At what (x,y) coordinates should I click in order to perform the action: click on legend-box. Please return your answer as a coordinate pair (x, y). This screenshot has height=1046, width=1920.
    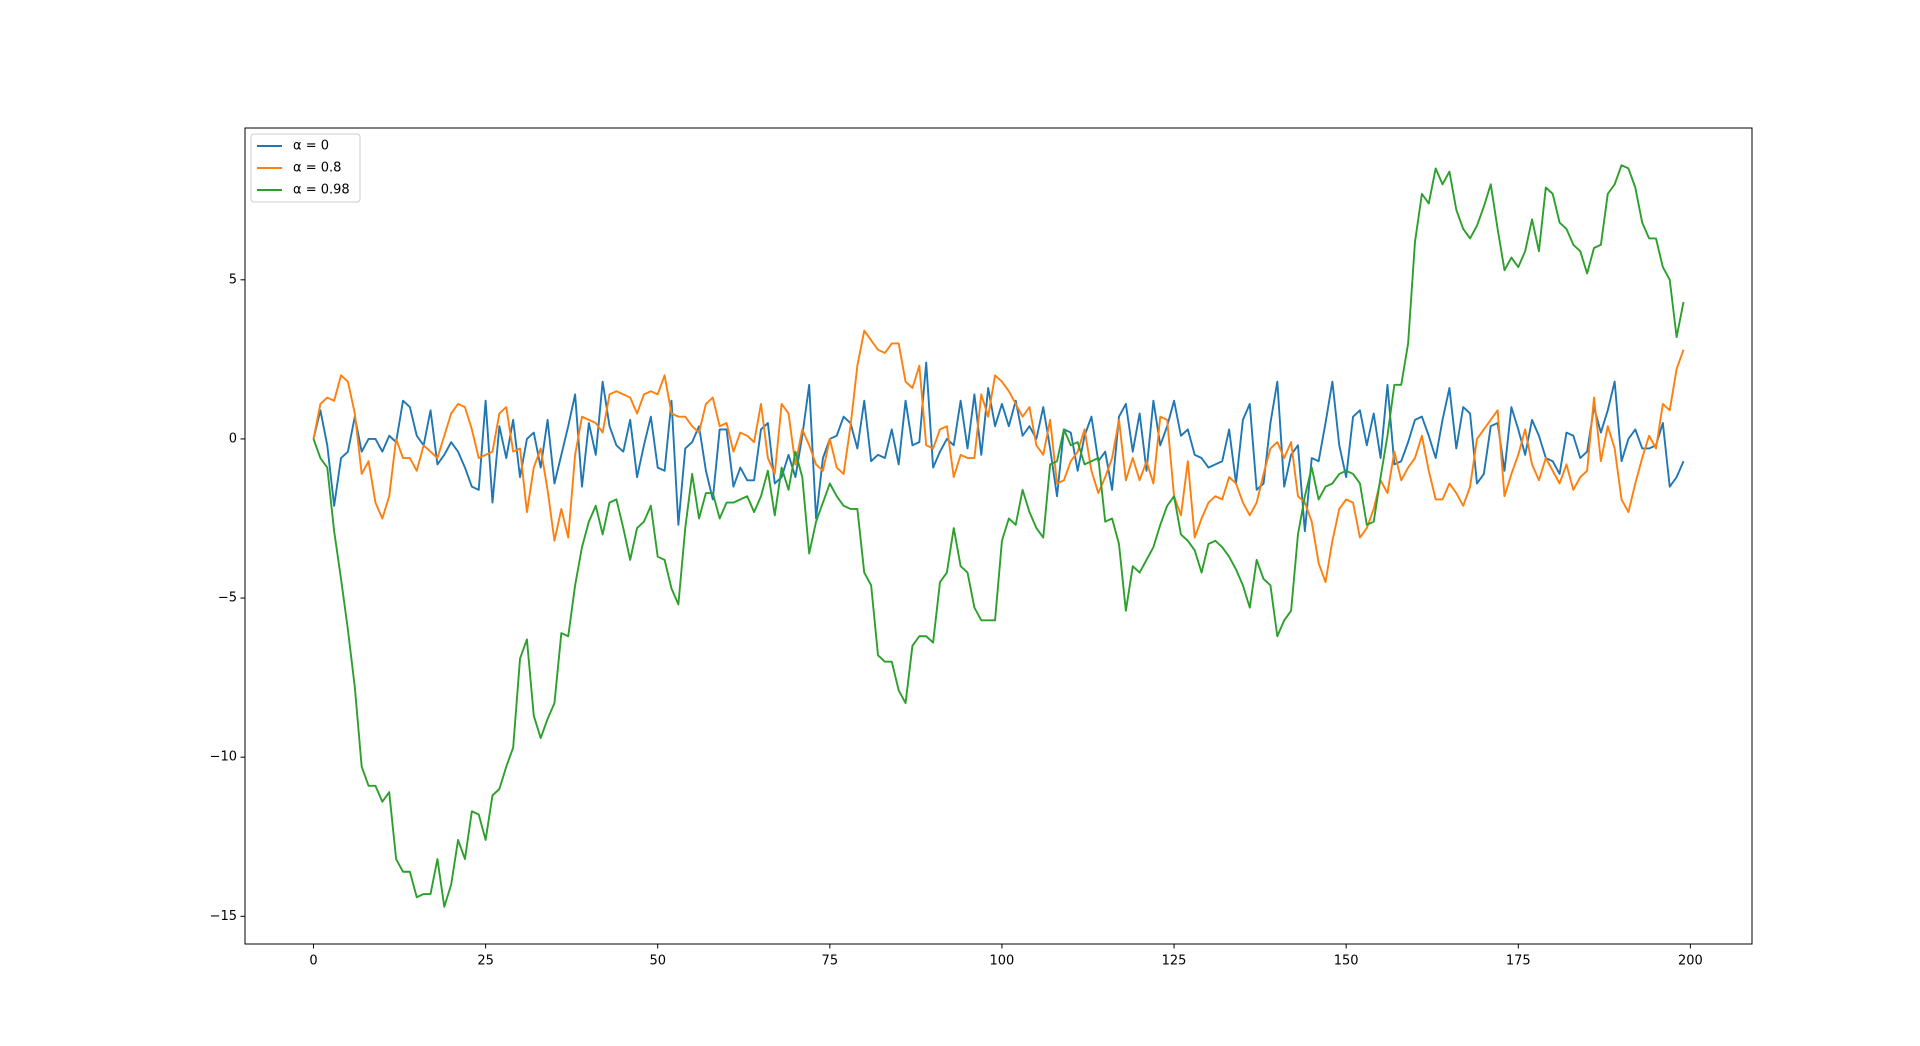
    Looking at the image, I should click on (305, 168).